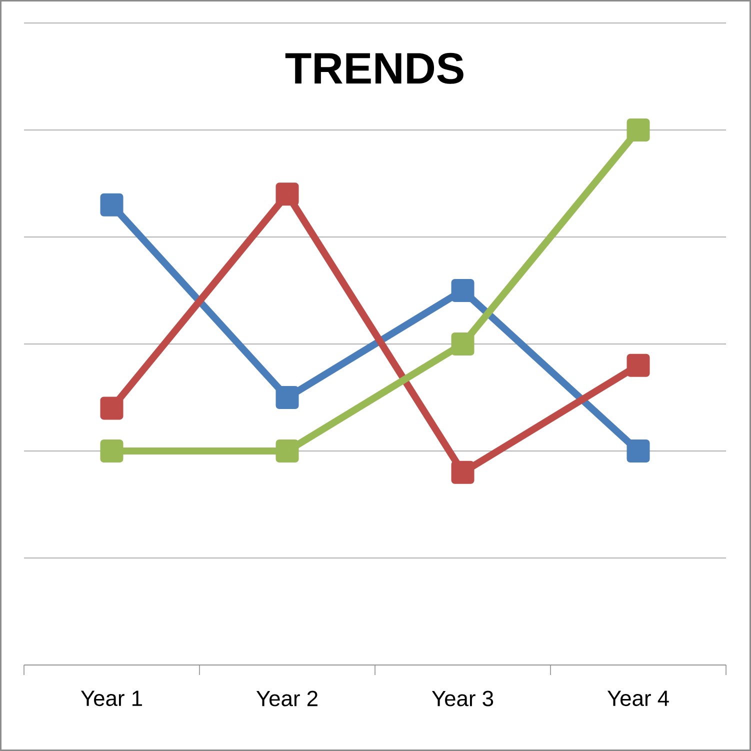 The height and width of the screenshot is (751, 751). What do you see at coordinates (374, 68) in the screenshot?
I see `chart-title: TRENDS` at bounding box center [374, 68].